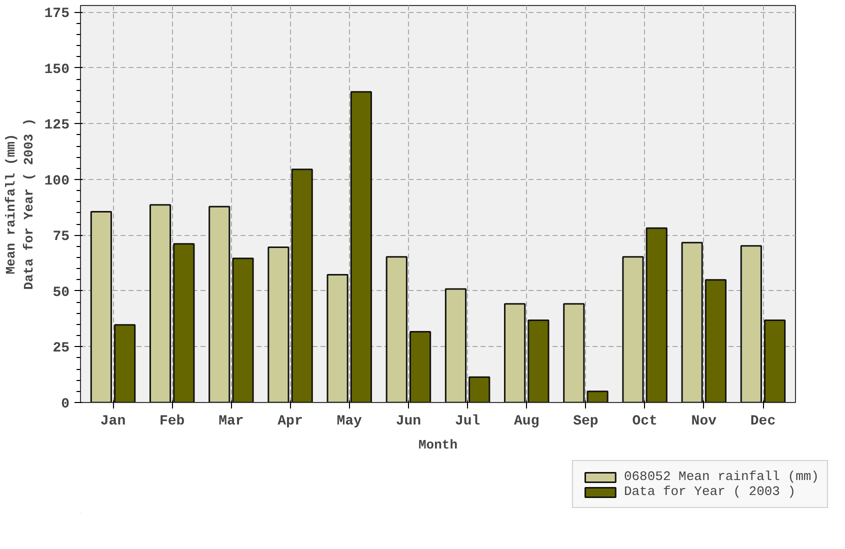 This screenshot has height=549, width=845. I want to click on x-tick-label: Dec, so click(763, 422).